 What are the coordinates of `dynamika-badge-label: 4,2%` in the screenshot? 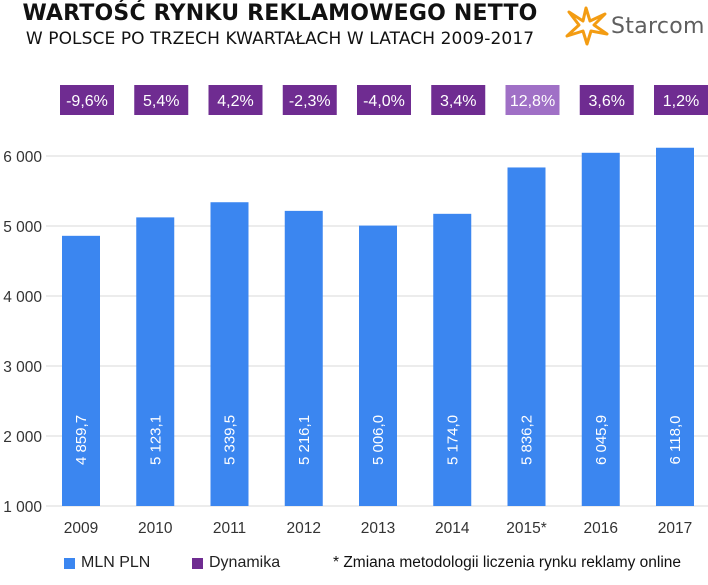 It's located at (235, 101).